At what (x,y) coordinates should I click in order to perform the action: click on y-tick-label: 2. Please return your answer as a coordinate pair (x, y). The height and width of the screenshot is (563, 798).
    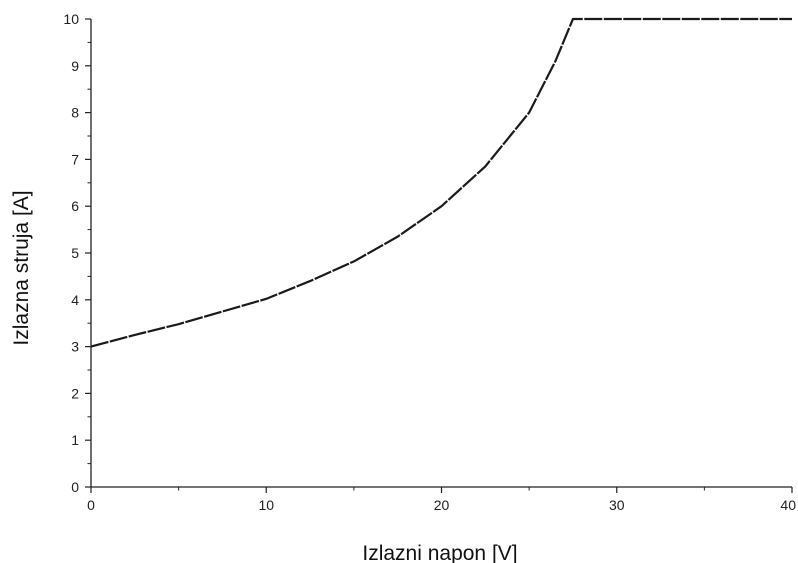
    Looking at the image, I should click on (75, 393).